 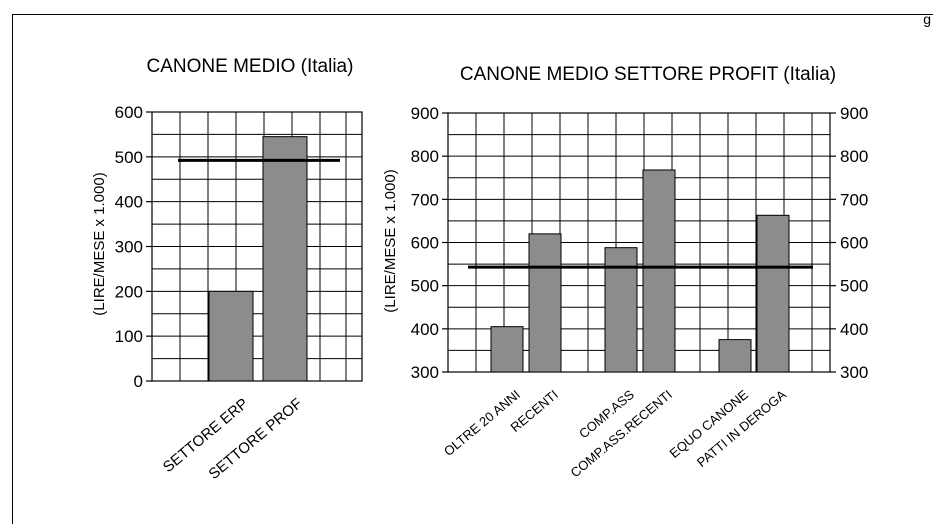 I want to click on y-tick-label: 800, so click(x=425, y=156).